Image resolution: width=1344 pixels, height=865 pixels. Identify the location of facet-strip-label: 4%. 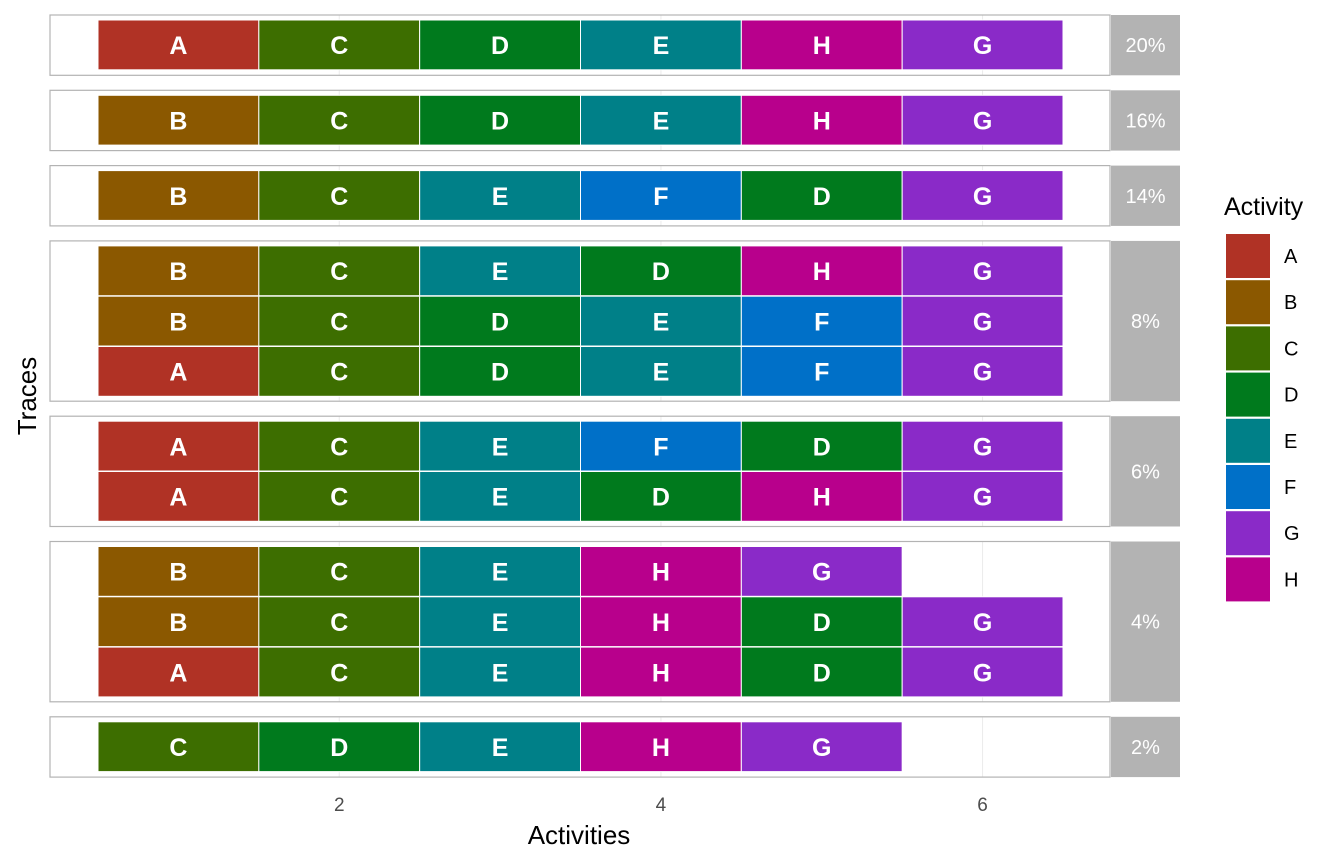
(1145, 623).